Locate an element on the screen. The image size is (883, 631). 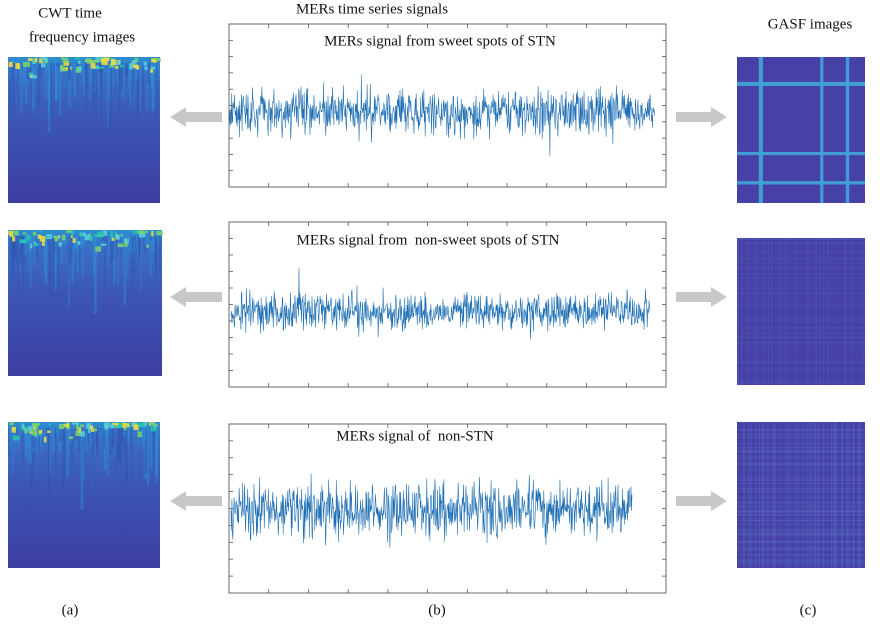
cwt-image is located at coordinates (84, 495).